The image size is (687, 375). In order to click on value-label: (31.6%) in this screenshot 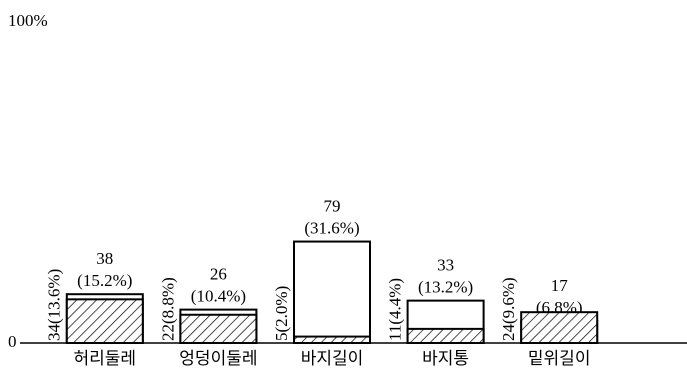, I will do `click(331, 227)`.